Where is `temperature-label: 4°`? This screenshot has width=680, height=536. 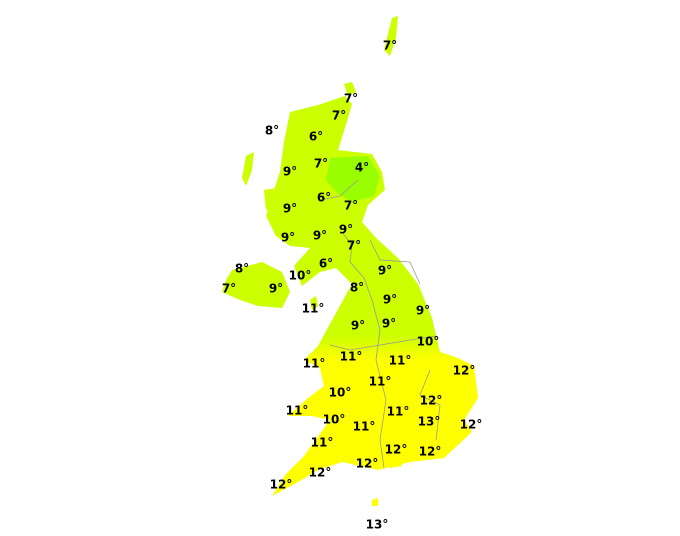 temperature-label: 4° is located at coordinates (362, 168).